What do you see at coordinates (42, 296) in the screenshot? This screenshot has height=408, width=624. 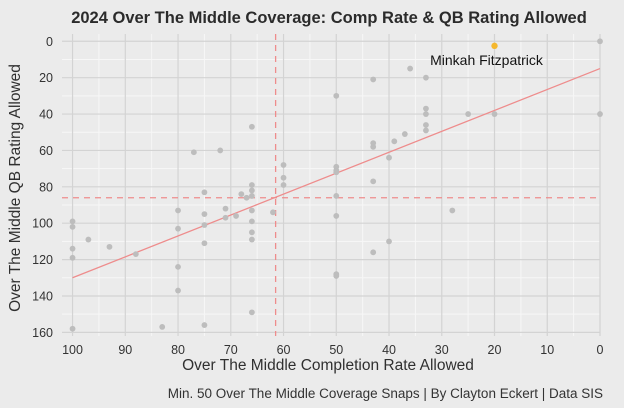 I see `y-tick-label: 140` at bounding box center [42, 296].